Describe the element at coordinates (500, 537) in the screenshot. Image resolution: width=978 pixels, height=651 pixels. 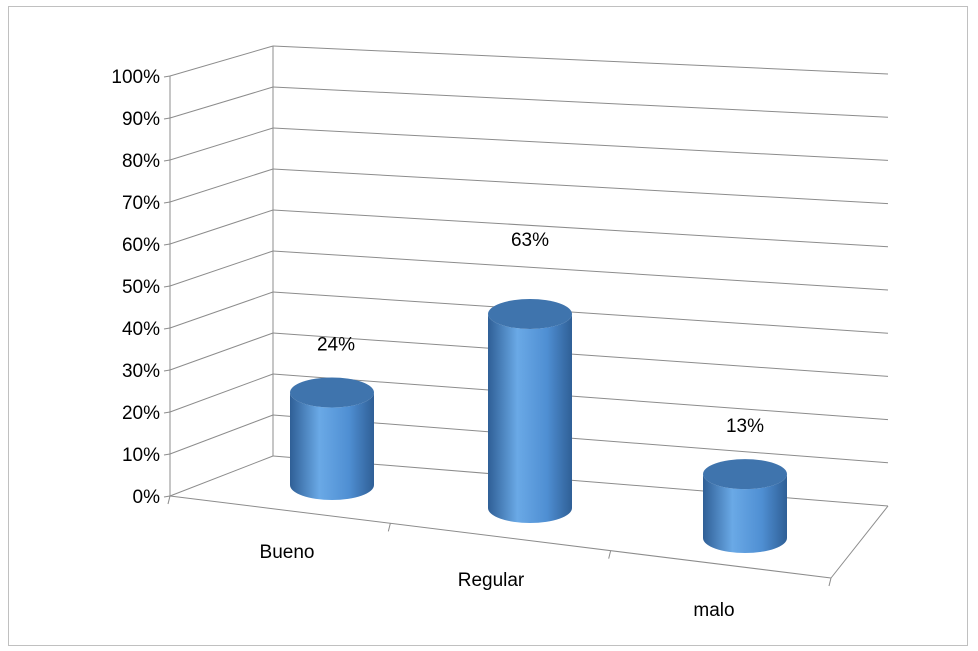
I see `floor-front-edge` at that location.